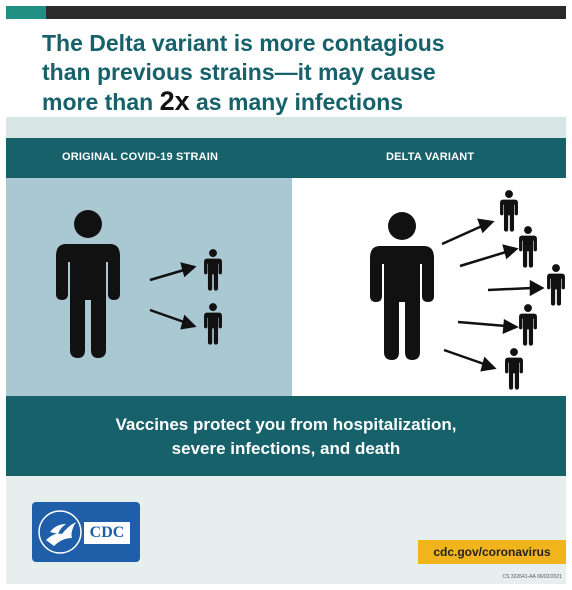  I want to click on headline-line-1: The Delta variant is more contagious, so click(243, 43).